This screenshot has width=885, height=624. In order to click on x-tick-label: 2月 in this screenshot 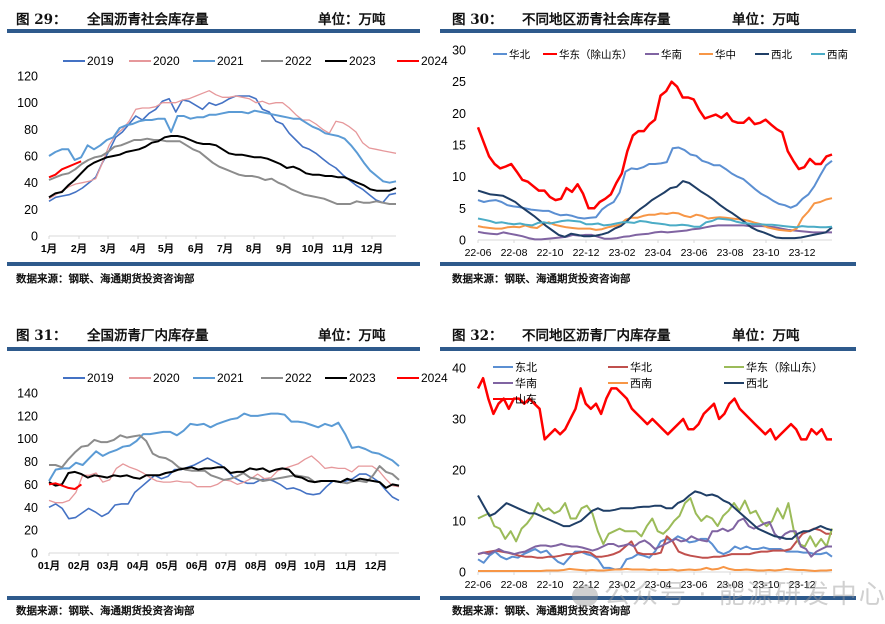, I will do `click(79, 249)`.